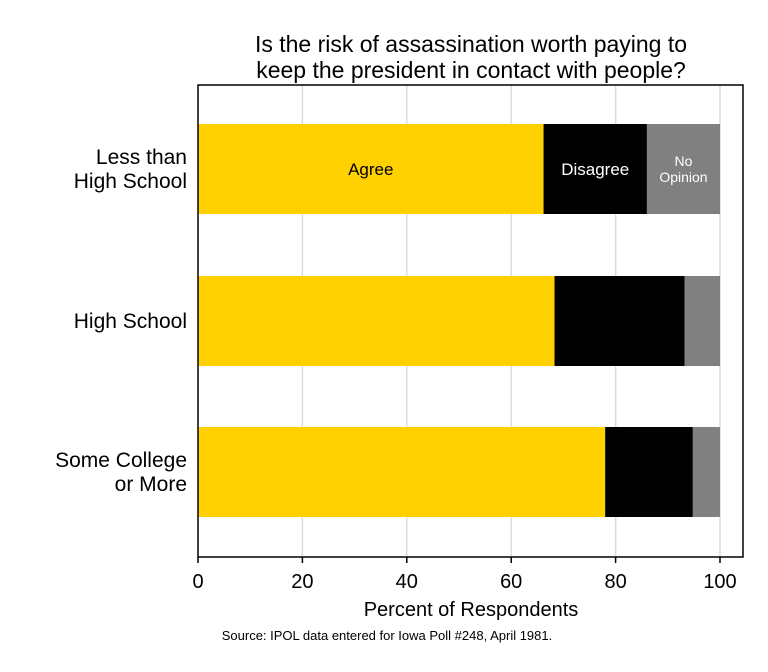 The height and width of the screenshot is (672, 768). What do you see at coordinates (511, 582) in the screenshot?
I see `x-tick-label-60: 60` at bounding box center [511, 582].